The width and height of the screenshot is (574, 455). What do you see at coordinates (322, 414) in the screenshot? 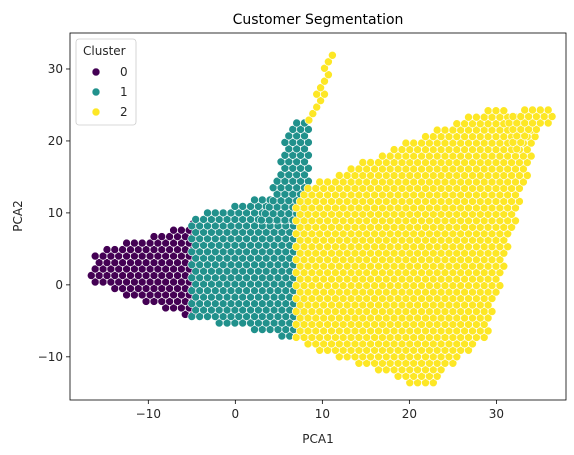
I see `x-tick-label: 10` at bounding box center [322, 414].